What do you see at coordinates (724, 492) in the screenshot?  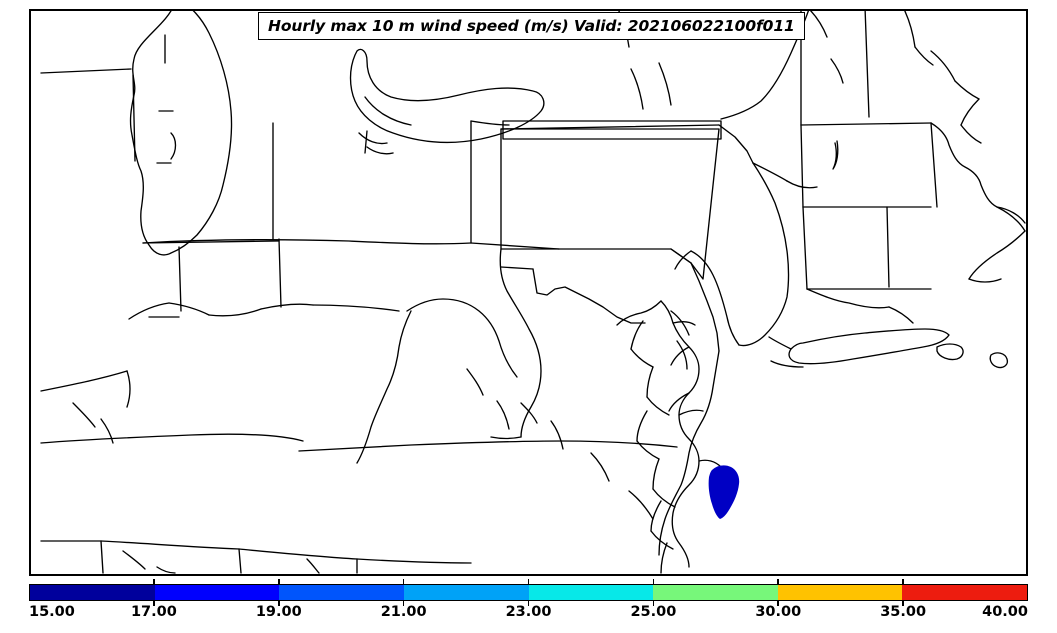 I see `wind-speed-maximum-cell` at bounding box center [724, 492].